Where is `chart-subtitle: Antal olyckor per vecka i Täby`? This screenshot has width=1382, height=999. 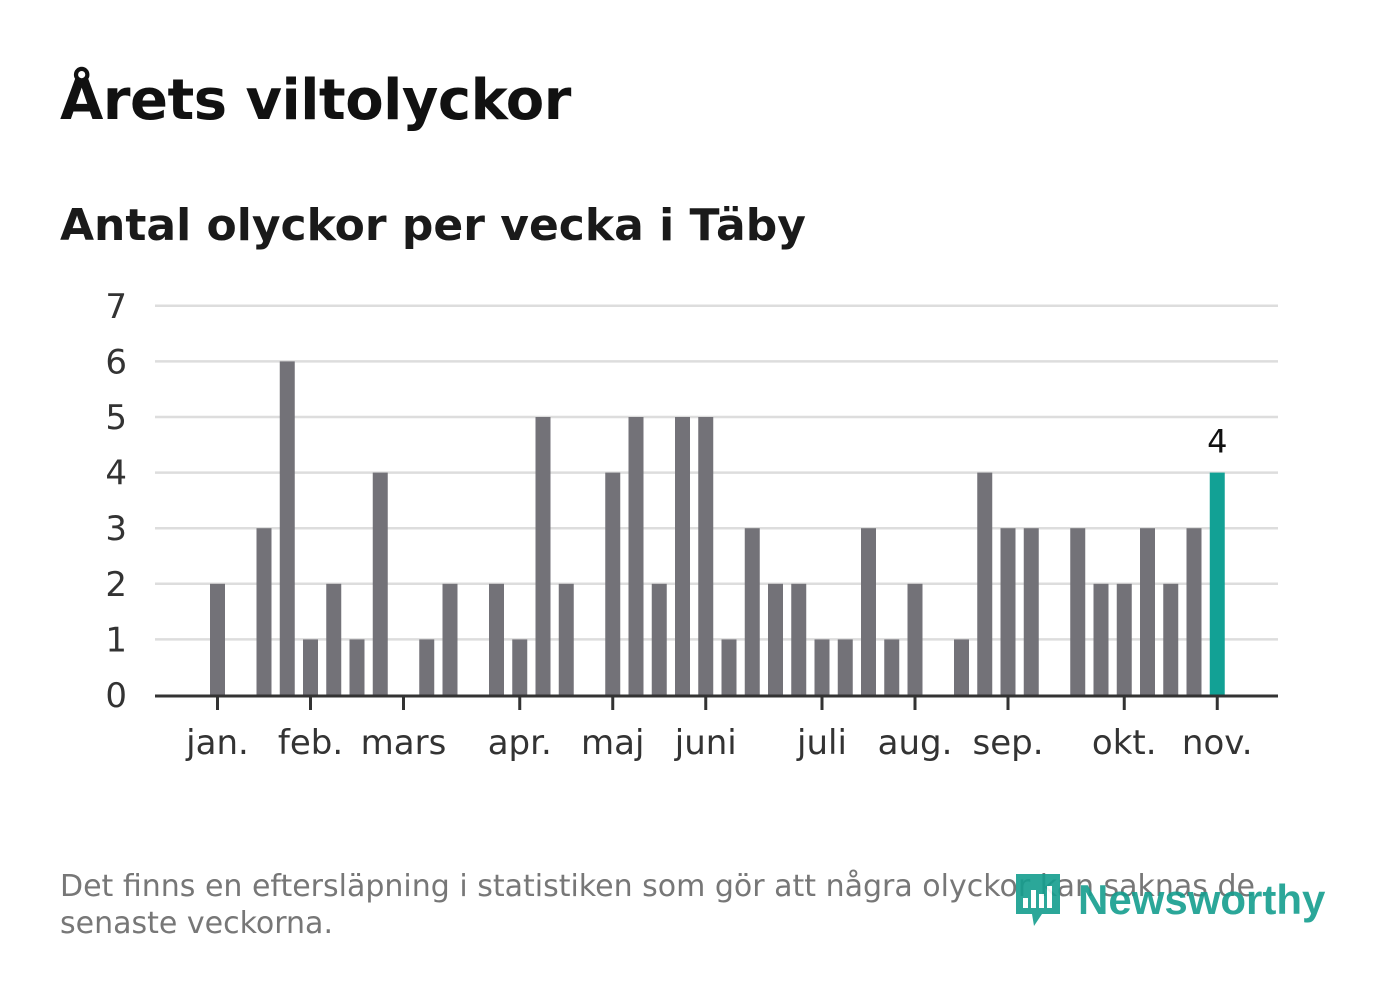 chart-subtitle: Antal olyckor per vecka i Täby is located at coordinates (433, 225).